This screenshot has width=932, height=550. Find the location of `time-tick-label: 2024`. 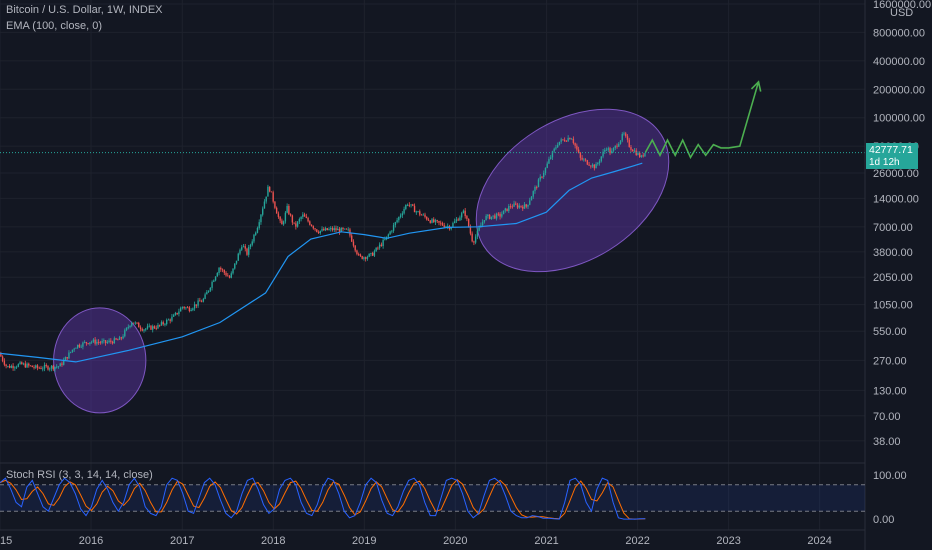

time-tick-label: 2024 is located at coordinates (819, 541).